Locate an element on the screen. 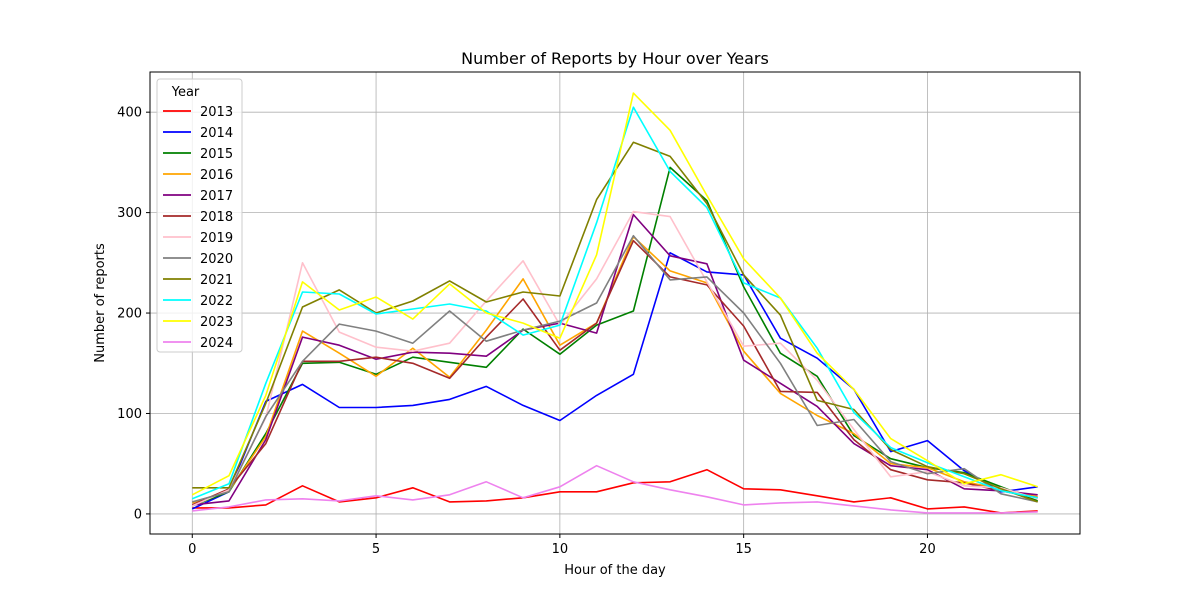 Image resolution: width=1200 pixels, height=600 pixels. legend-label-2018: 2018 is located at coordinates (216, 217).